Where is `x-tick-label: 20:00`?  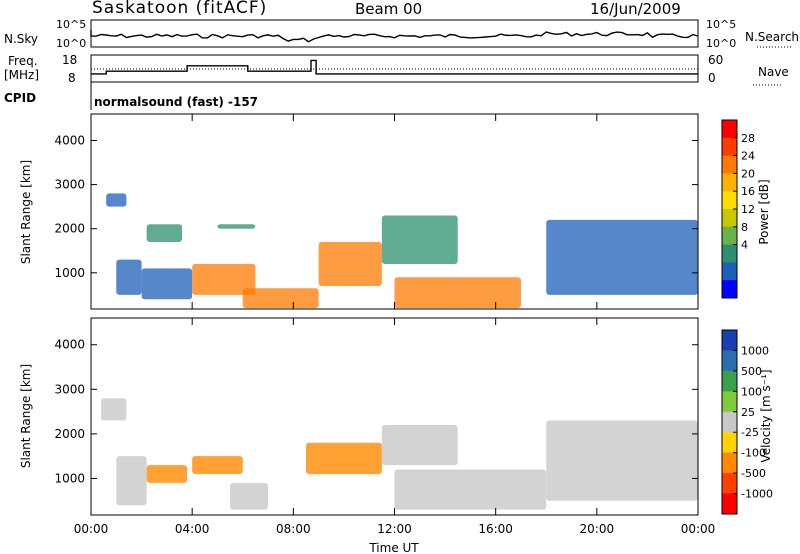 x-tick-label: 20:00 is located at coordinates (597, 529).